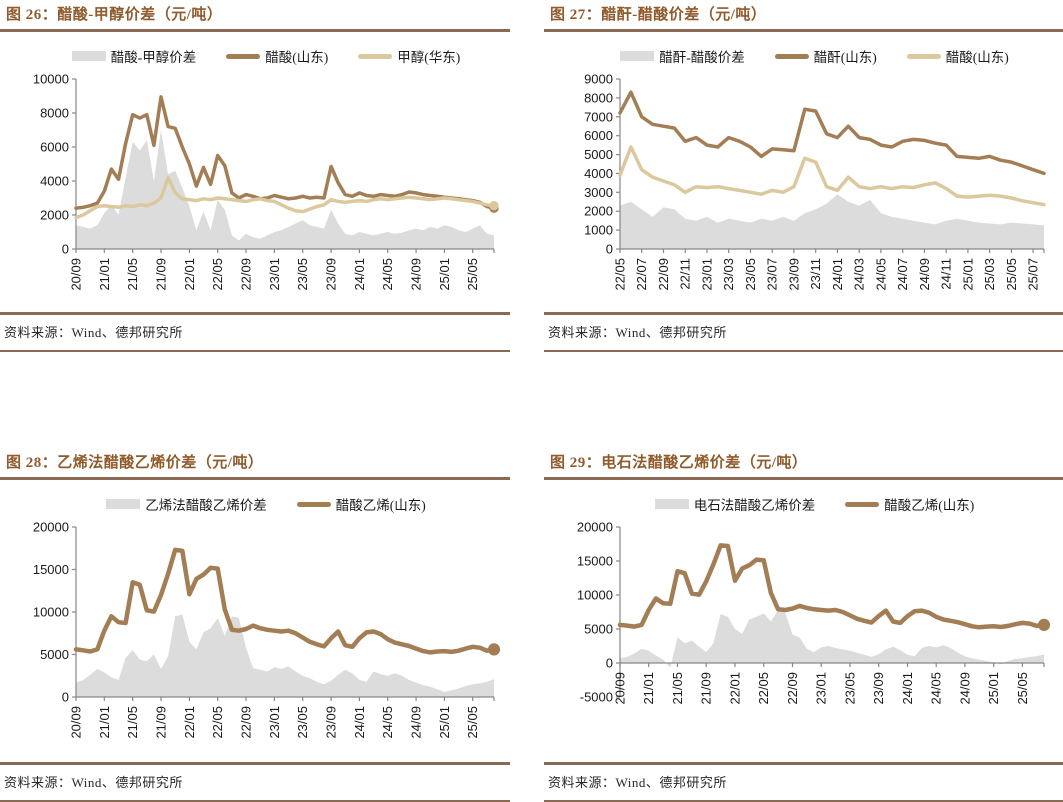 The width and height of the screenshot is (1063, 802). Describe the element at coordinates (255, 464) in the screenshot. I see `figure-title: 图 28：乙烯法醋酸乙烯价差（元/吨）` at that location.